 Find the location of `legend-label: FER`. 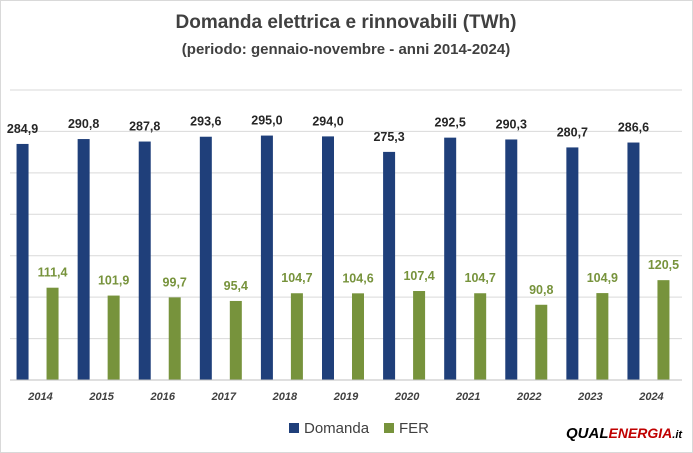

legend-label: FER is located at coordinates (414, 428).